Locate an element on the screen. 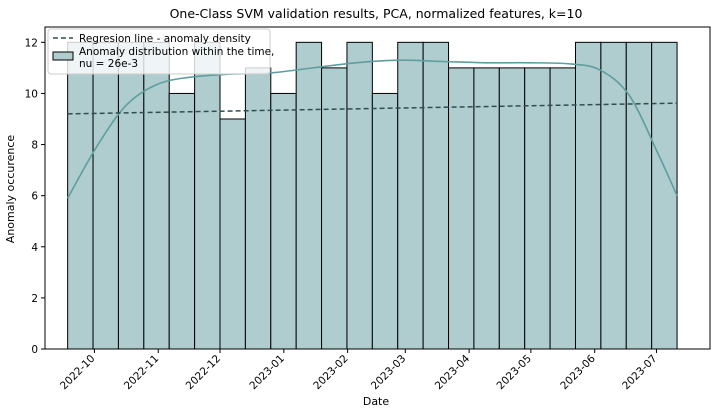  x-tick-label: 2023-07 is located at coordinates (640, 373).